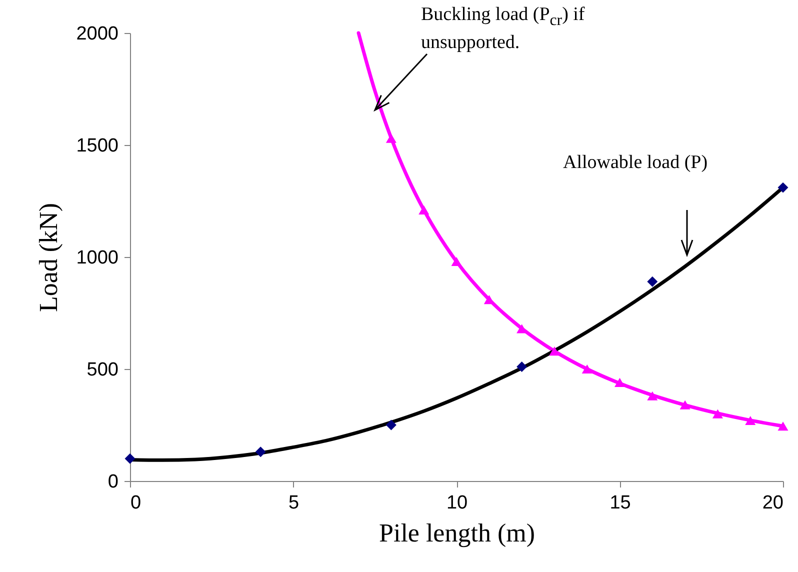 The height and width of the screenshot is (572, 798). Describe the element at coordinates (773, 503) in the screenshot. I see `x-tick-label: 20` at that location.